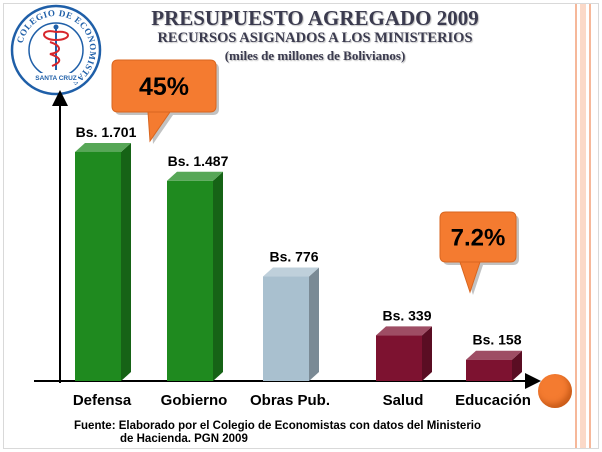 The width and height of the screenshot is (602, 452). Describe the element at coordinates (496, 340) in the screenshot. I see `data-label: Bs. 158` at that location.